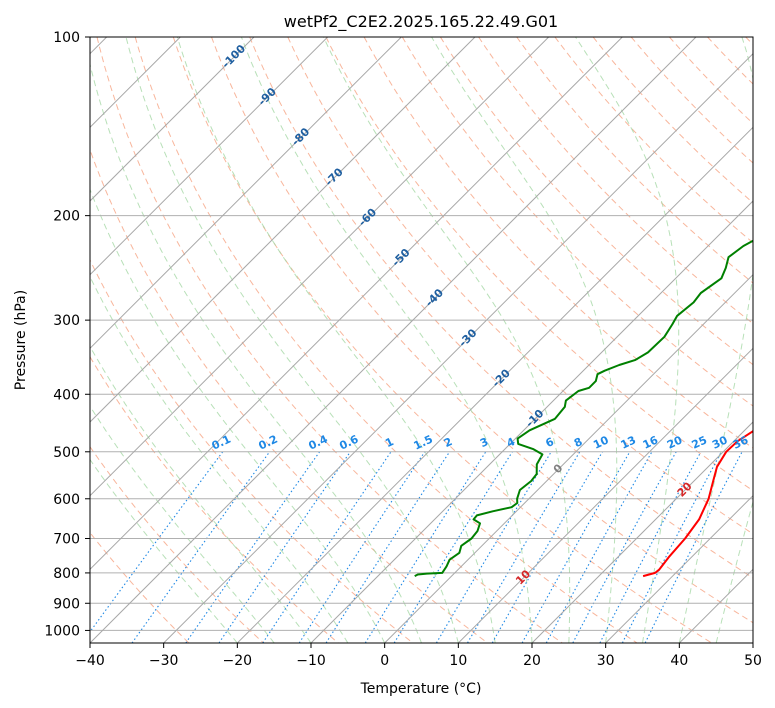 The image size is (775, 708). Describe the element at coordinates (421, 689) in the screenshot. I see `x-axis-label: Temperature (°C)` at that location.